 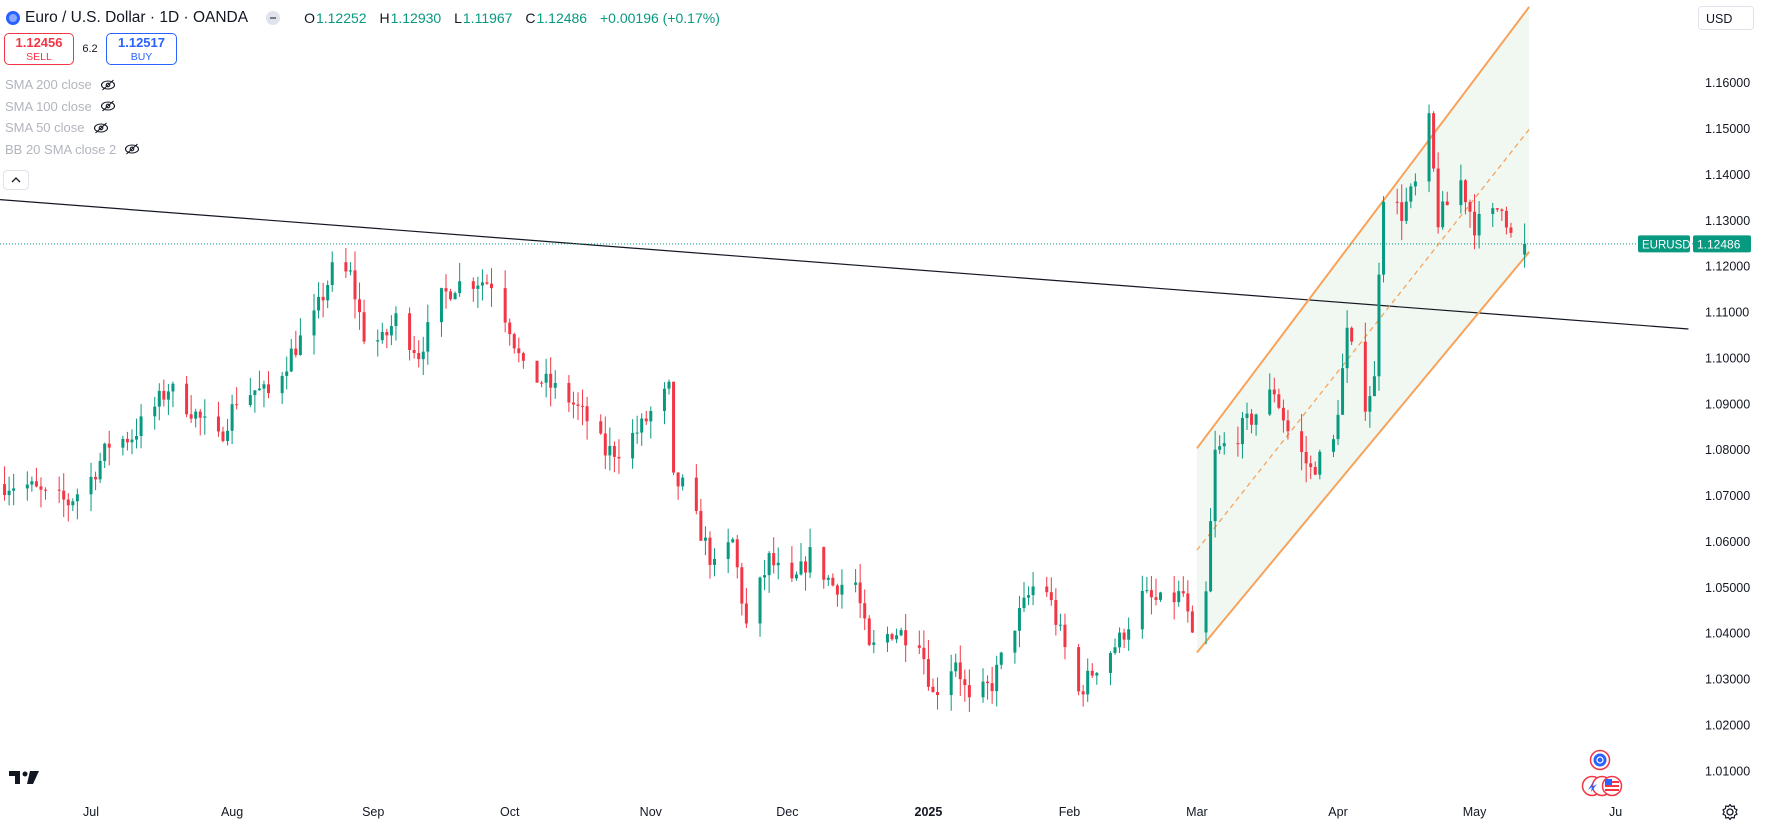 What do you see at coordinates (72, 107) in the screenshot?
I see `indicator-item: SMA 100 close` at bounding box center [72, 107].